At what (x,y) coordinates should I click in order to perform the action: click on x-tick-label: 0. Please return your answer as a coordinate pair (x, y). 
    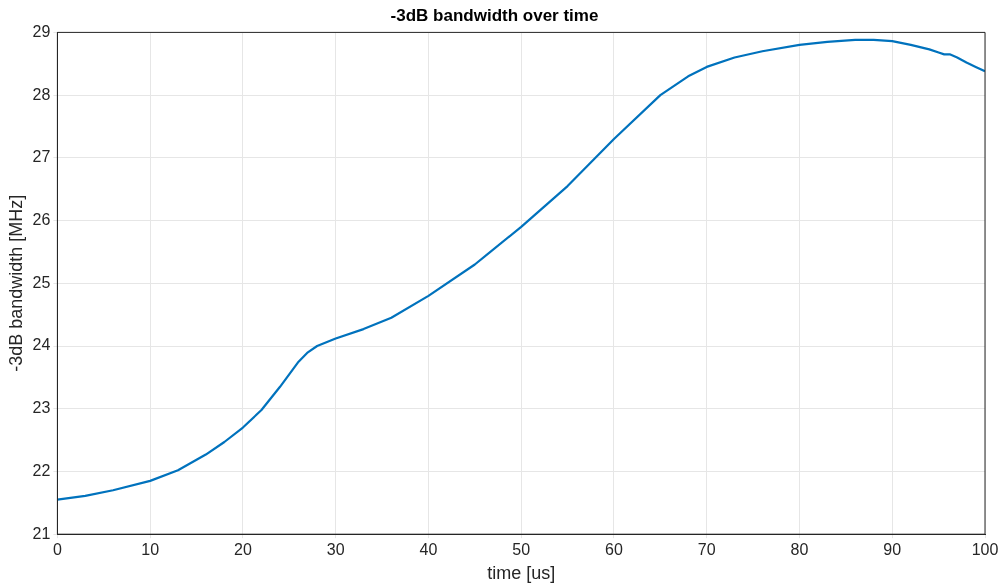
    Looking at the image, I should click on (57, 550).